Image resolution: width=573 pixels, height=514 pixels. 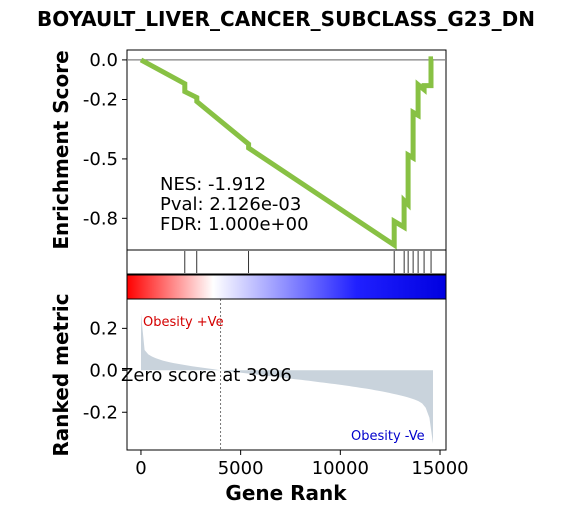 I want to click on es-tick-label: -0.2, so click(x=100, y=100).